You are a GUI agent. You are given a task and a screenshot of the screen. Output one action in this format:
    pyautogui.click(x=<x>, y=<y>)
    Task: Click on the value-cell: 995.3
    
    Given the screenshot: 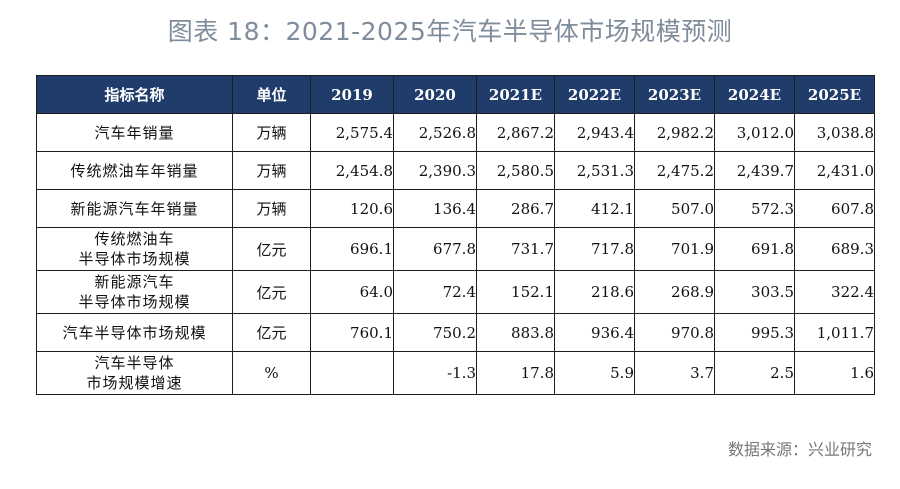 What is the action you would take?
    pyautogui.click(x=754, y=332)
    